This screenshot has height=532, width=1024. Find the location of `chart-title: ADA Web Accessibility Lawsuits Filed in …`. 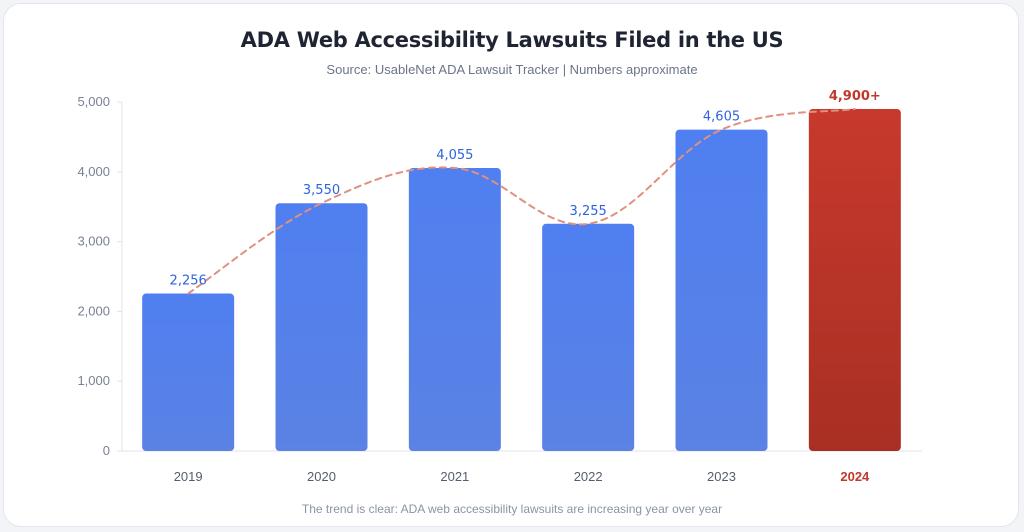

chart-title: ADA Web Accessibility Lawsuits Filed in … is located at coordinates (512, 40).